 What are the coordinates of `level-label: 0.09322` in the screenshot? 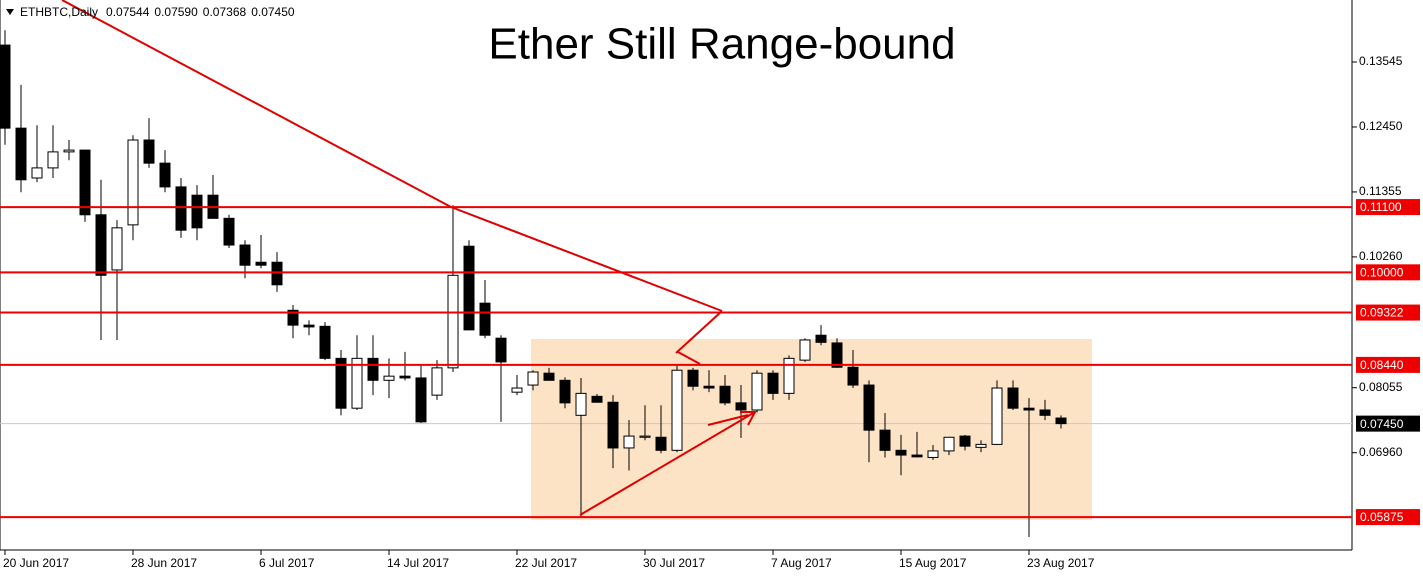 It's located at (1382, 313).